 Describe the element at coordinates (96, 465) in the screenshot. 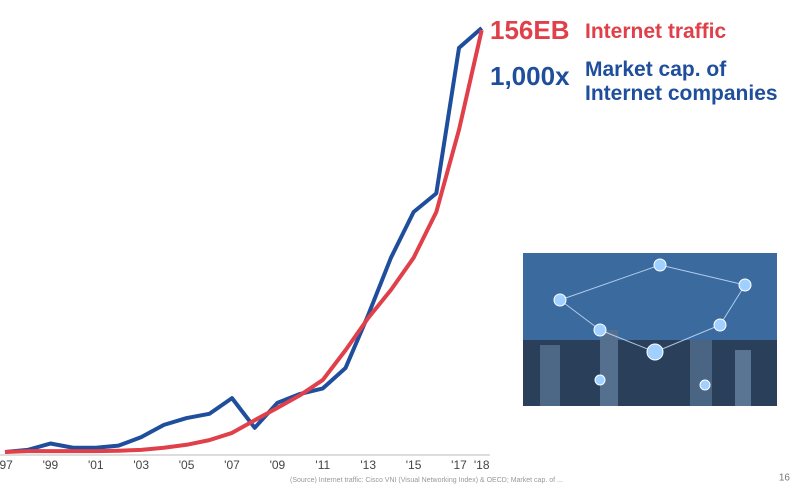

I see `x-tick-label: '01` at that location.